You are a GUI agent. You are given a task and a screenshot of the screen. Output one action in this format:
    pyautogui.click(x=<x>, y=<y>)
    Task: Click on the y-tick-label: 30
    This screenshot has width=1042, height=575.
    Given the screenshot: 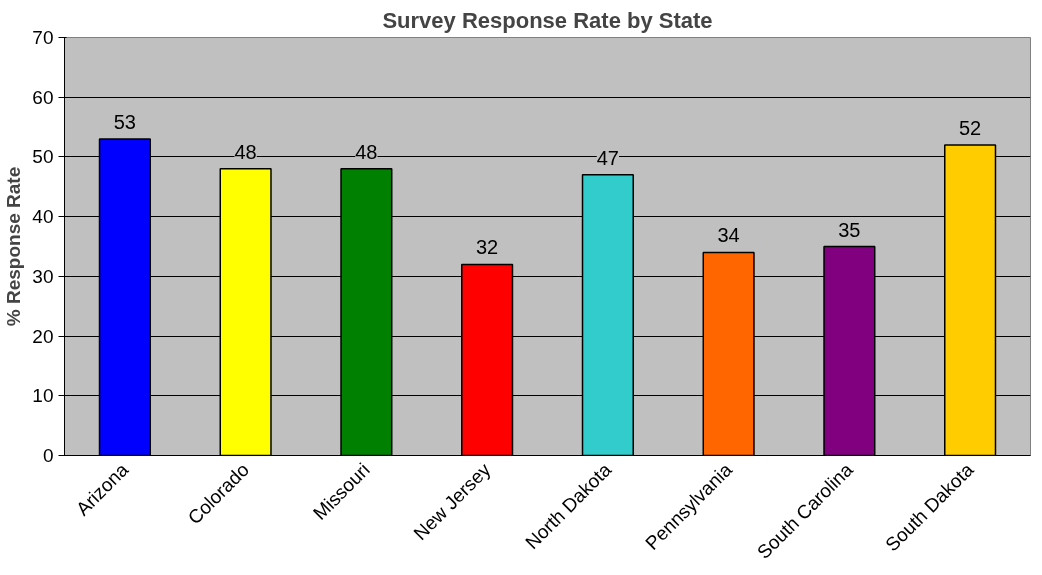 What is the action you would take?
    pyautogui.click(x=43, y=276)
    